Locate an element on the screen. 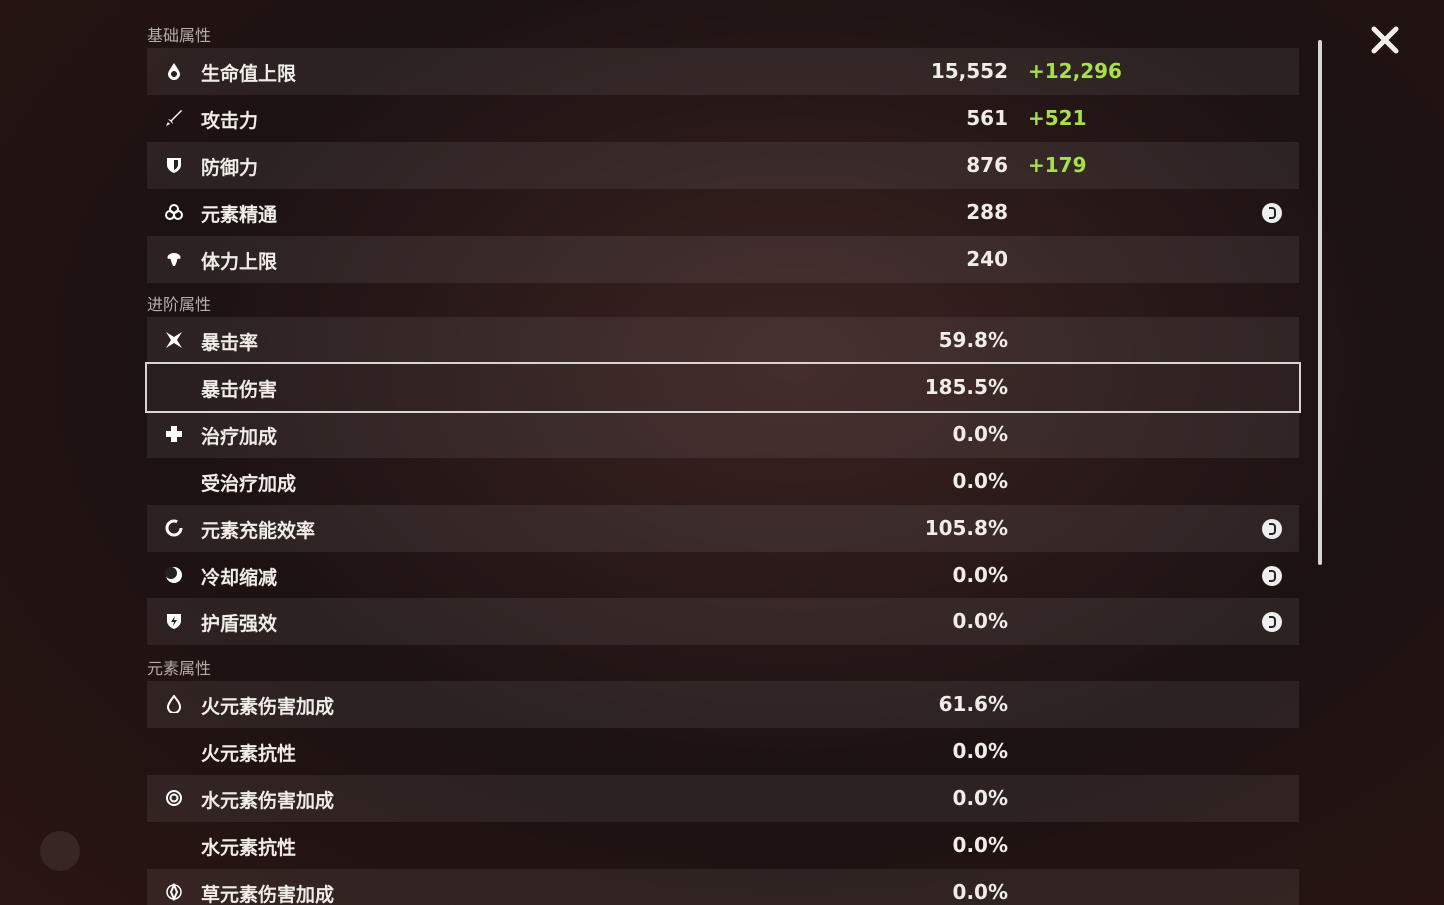 The image size is (1444, 905). stat-value: 105.8% is located at coordinates (966, 527).